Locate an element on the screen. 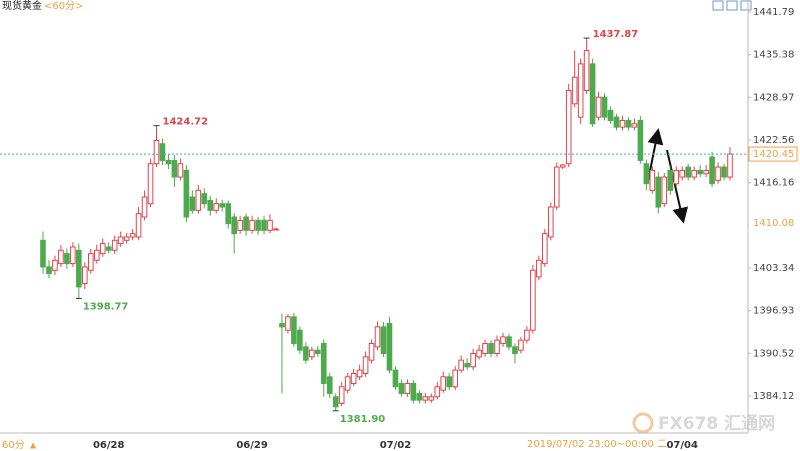 The image size is (800, 451). ref-price-label: 1410.08 is located at coordinates (773, 223).